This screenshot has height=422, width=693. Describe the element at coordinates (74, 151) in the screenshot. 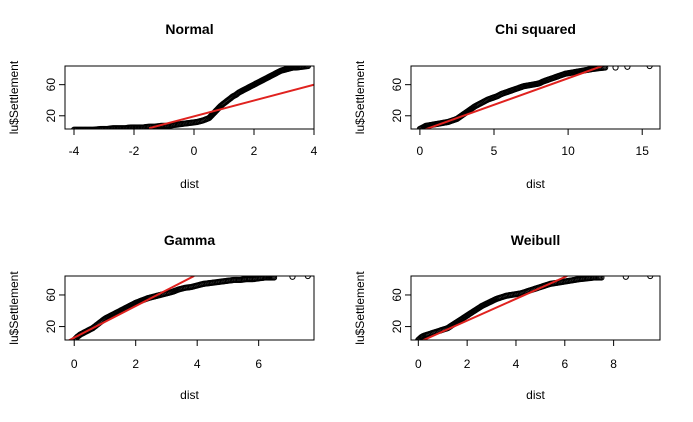

I see `x-tick-label: -4` at that location.